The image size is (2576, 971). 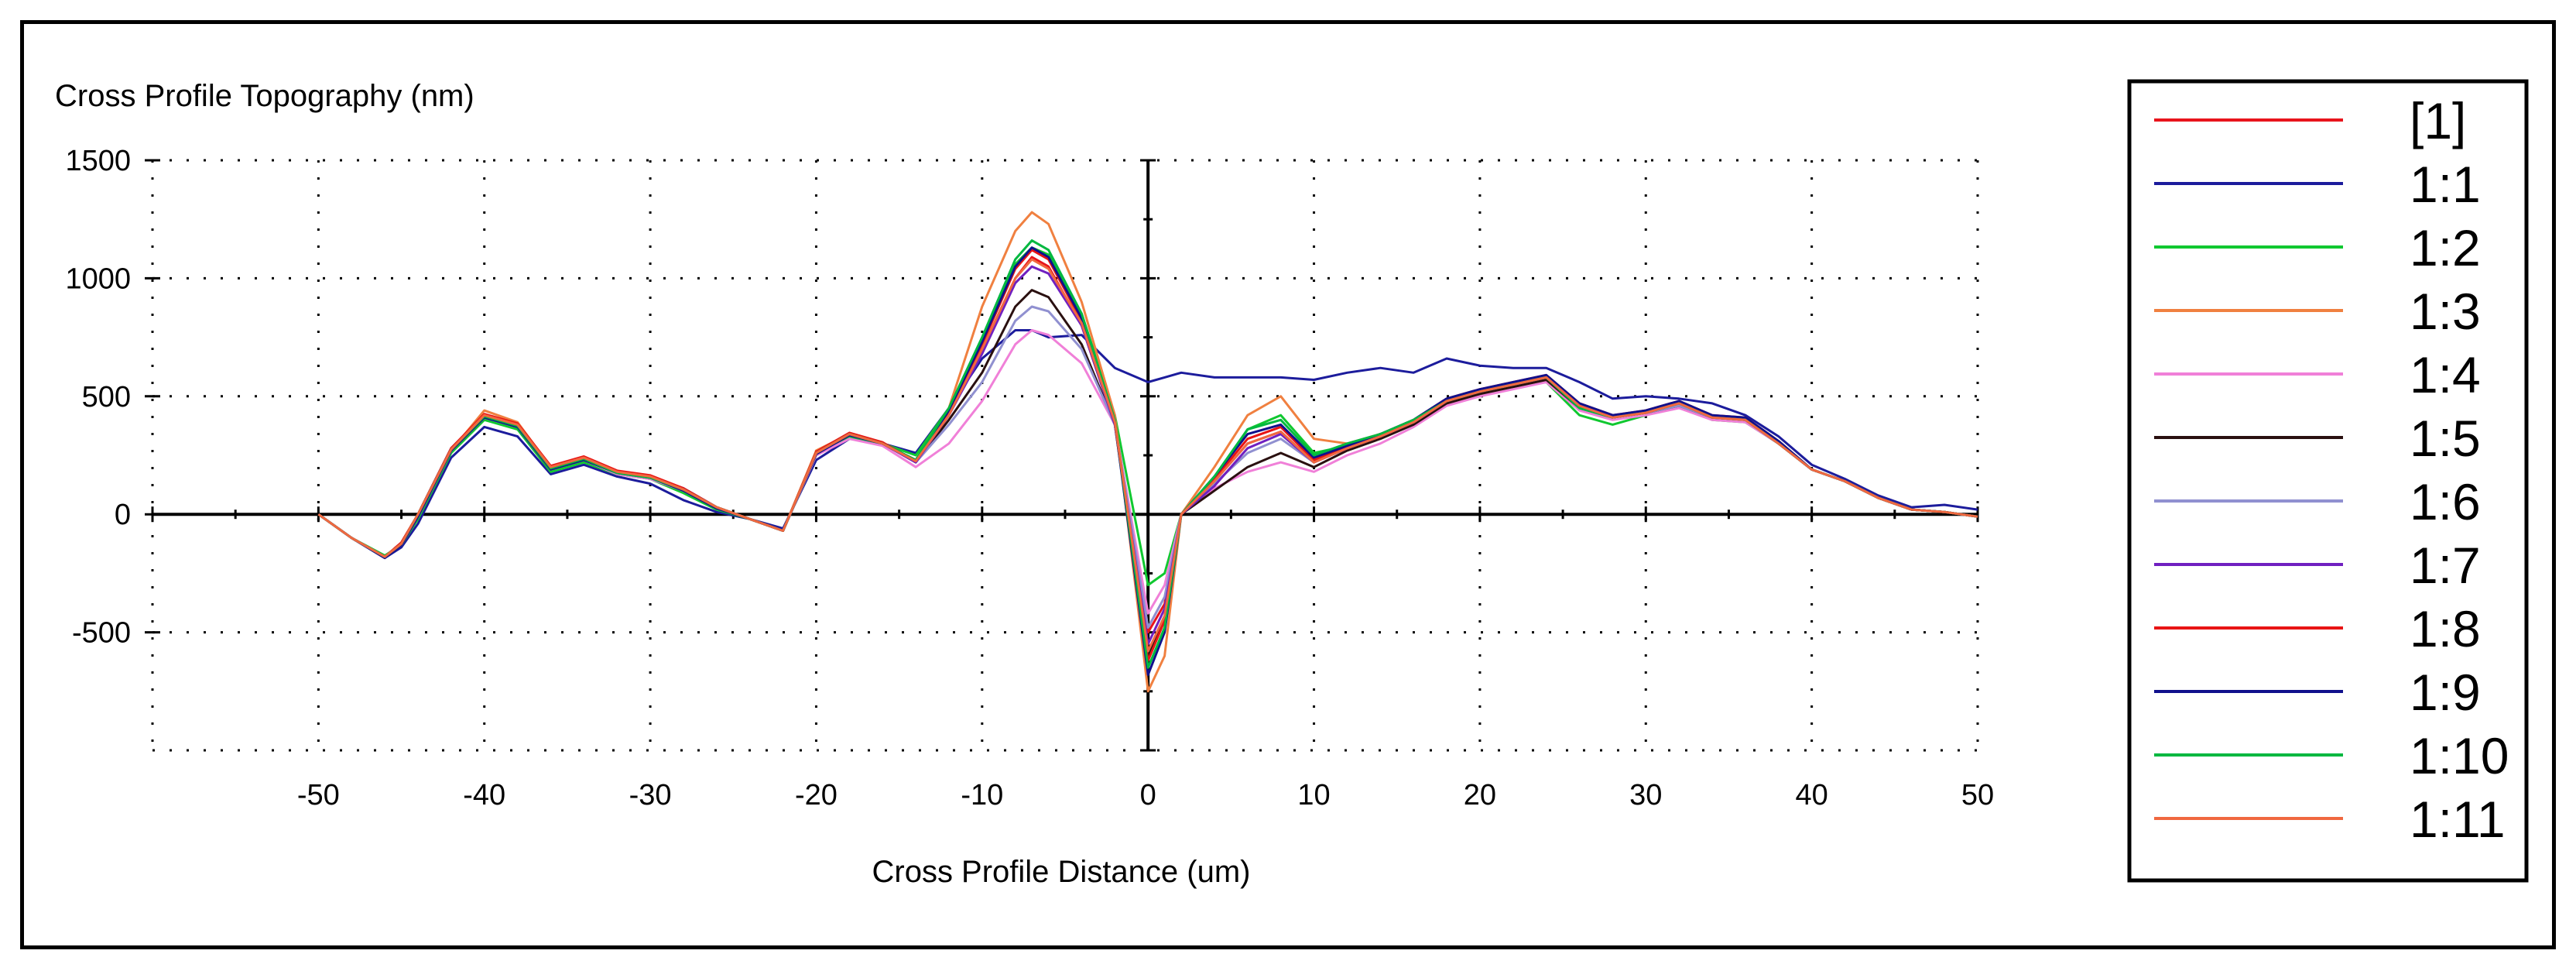 I want to click on y-tick-label: 1500, so click(x=98, y=161).